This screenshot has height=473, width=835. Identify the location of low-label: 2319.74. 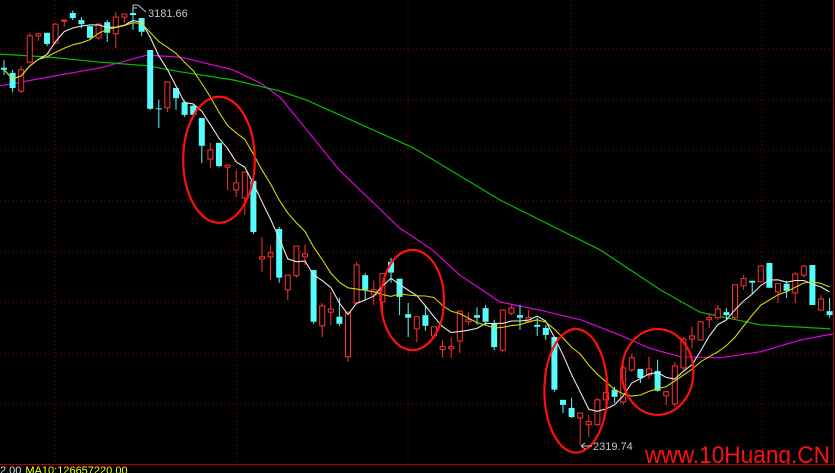
(613, 447).